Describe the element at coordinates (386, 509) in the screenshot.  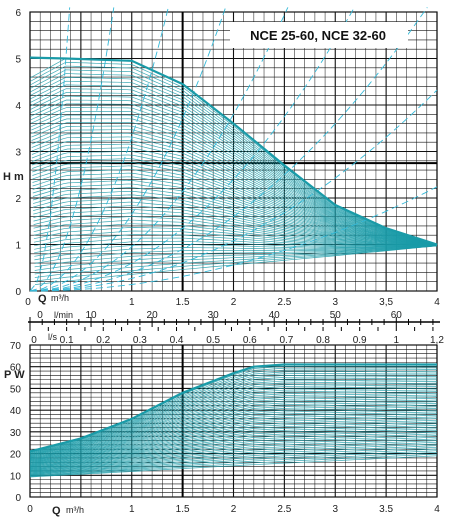
I see `x-tick-label: 3.5` at that location.